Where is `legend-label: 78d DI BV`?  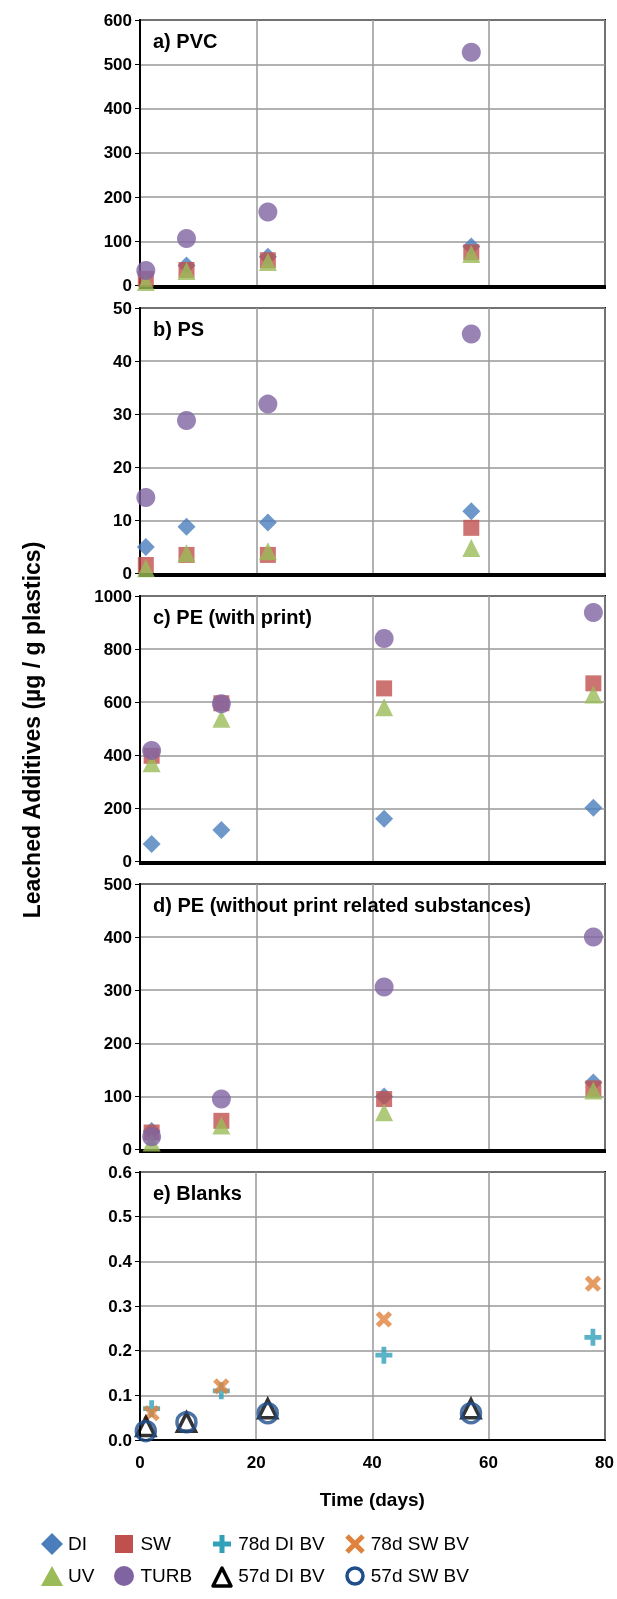 legend-label: 78d DI BV is located at coordinates (281, 1544).